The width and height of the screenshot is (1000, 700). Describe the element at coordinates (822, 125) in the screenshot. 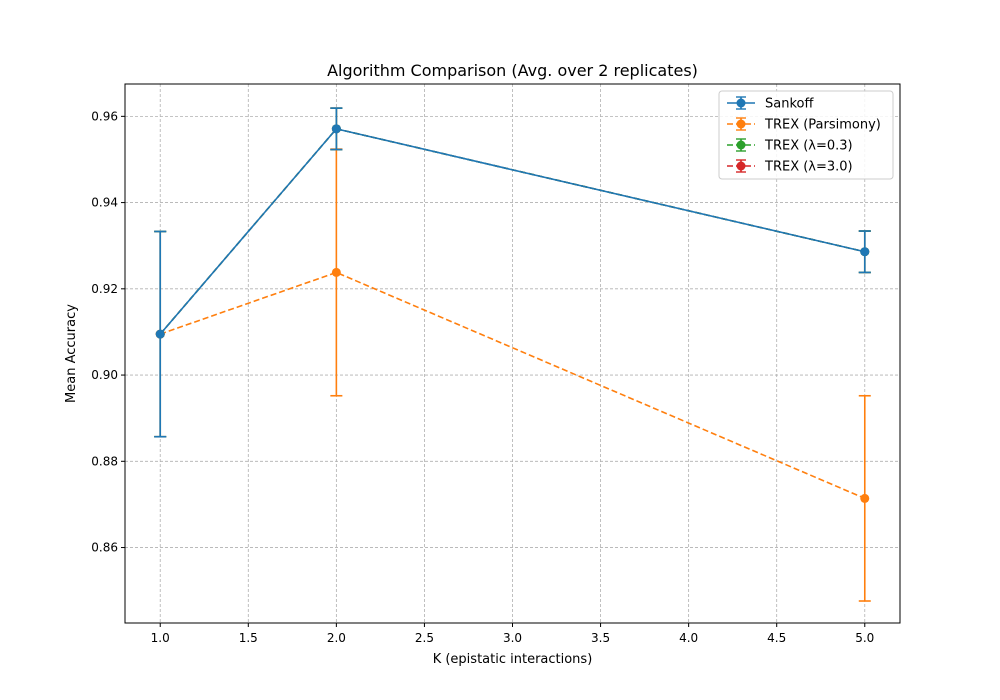

I see `legend-label: TREX (Parsimony)` at that location.